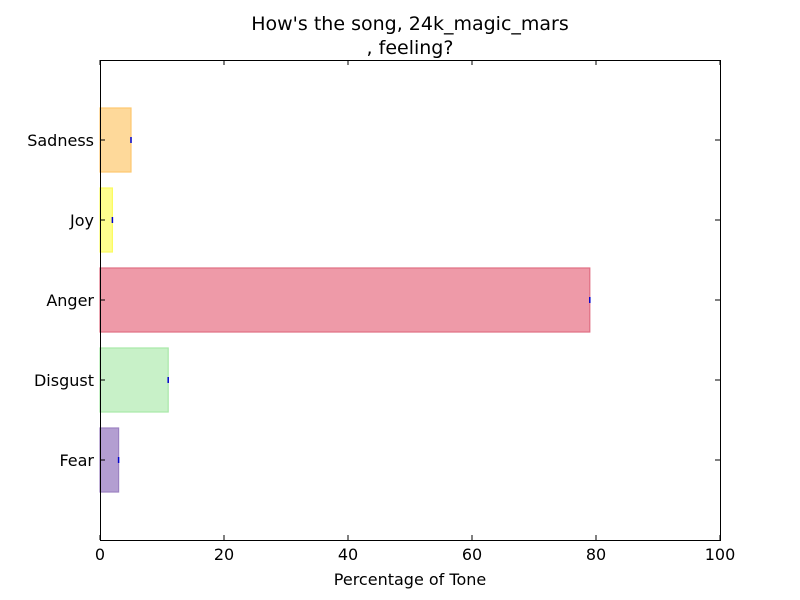 The height and width of the screenshot is (600, 800). What do you see at coordinates (70, 300) in the screenshot?
I see `y-tick-label-anger: Anger` at bounding box center [70, 300].